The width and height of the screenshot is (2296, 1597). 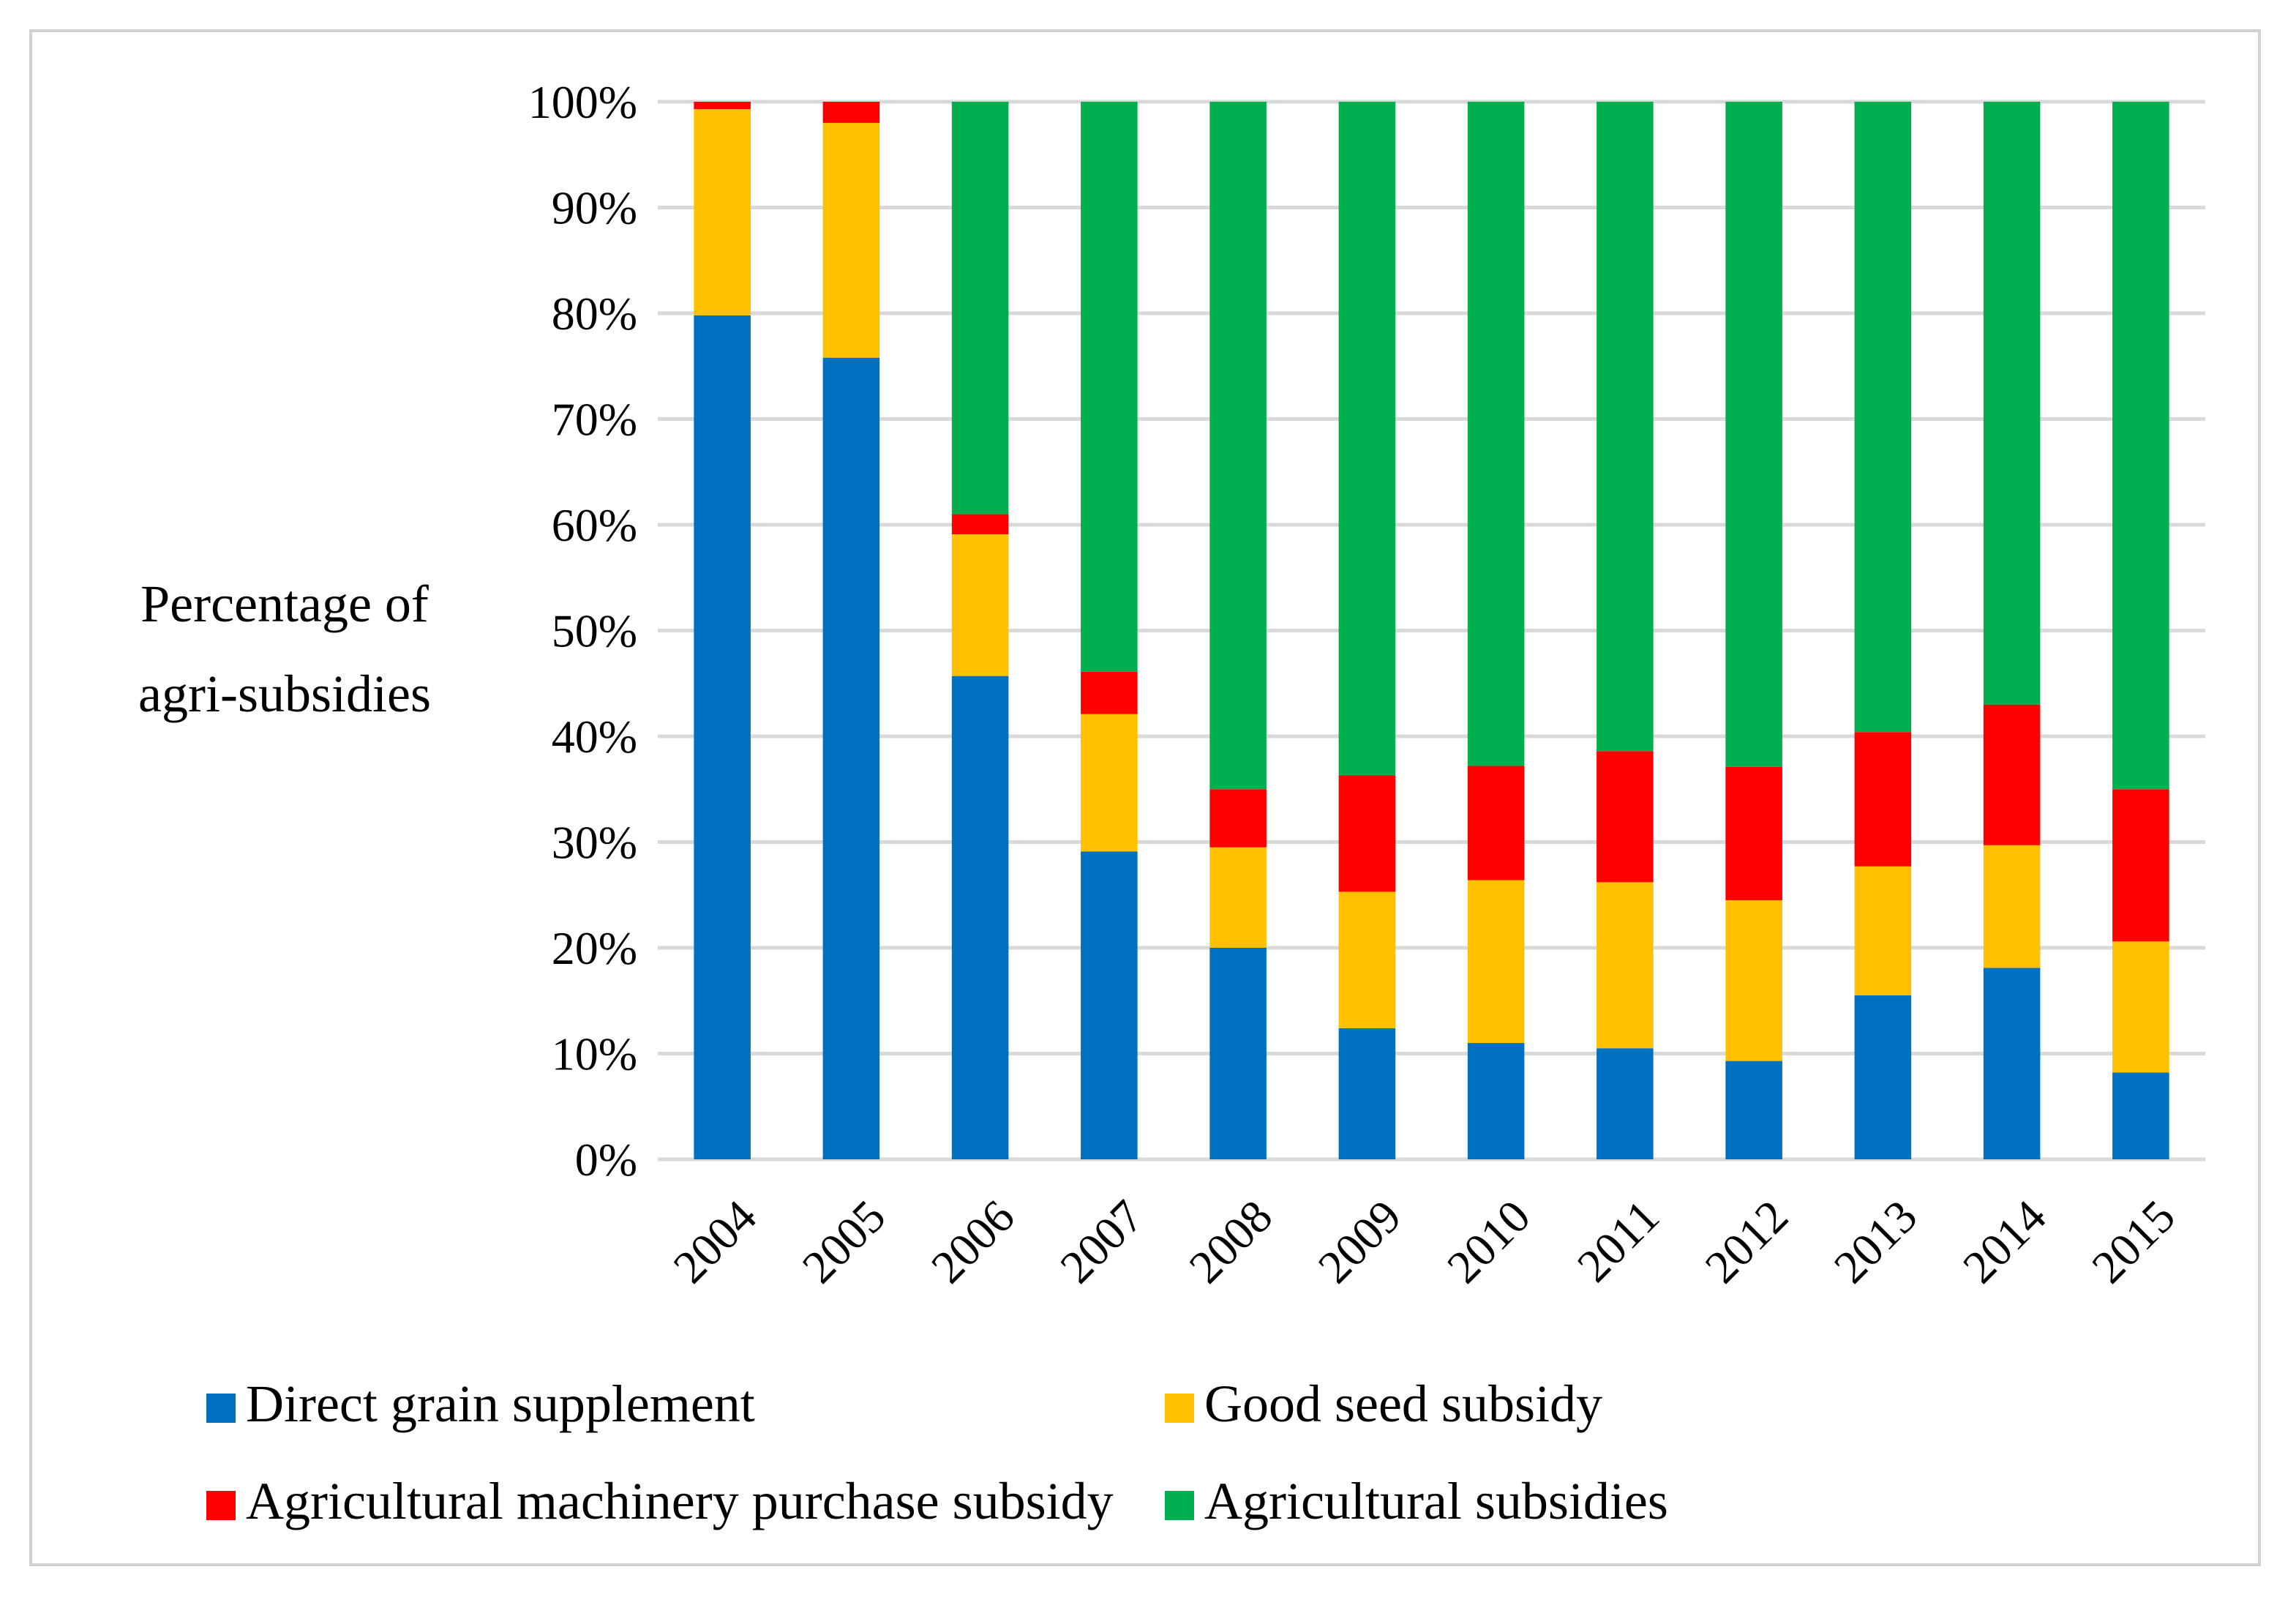 What do you see at coordinates (594, 843) in the screenshot?
I see `y-tick-label: 30%` at bounding box center [594, 843].